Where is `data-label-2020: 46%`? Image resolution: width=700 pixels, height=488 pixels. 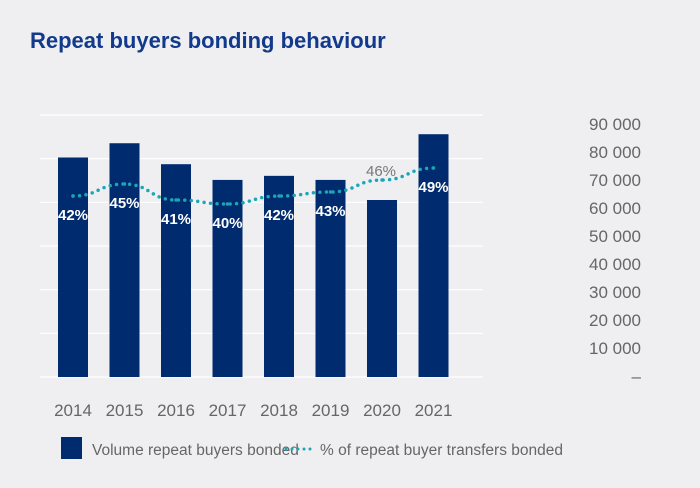
data-label-2020: 46% is located at coordinates (381, 171).